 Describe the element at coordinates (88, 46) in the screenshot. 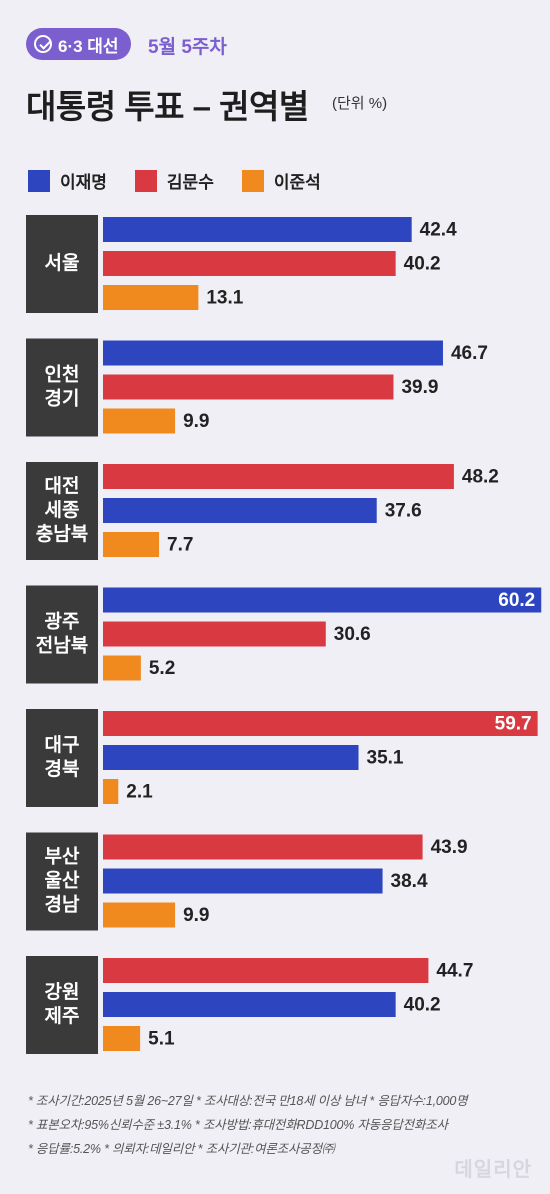

I see `badge-label: 6·3 대선` at that location.